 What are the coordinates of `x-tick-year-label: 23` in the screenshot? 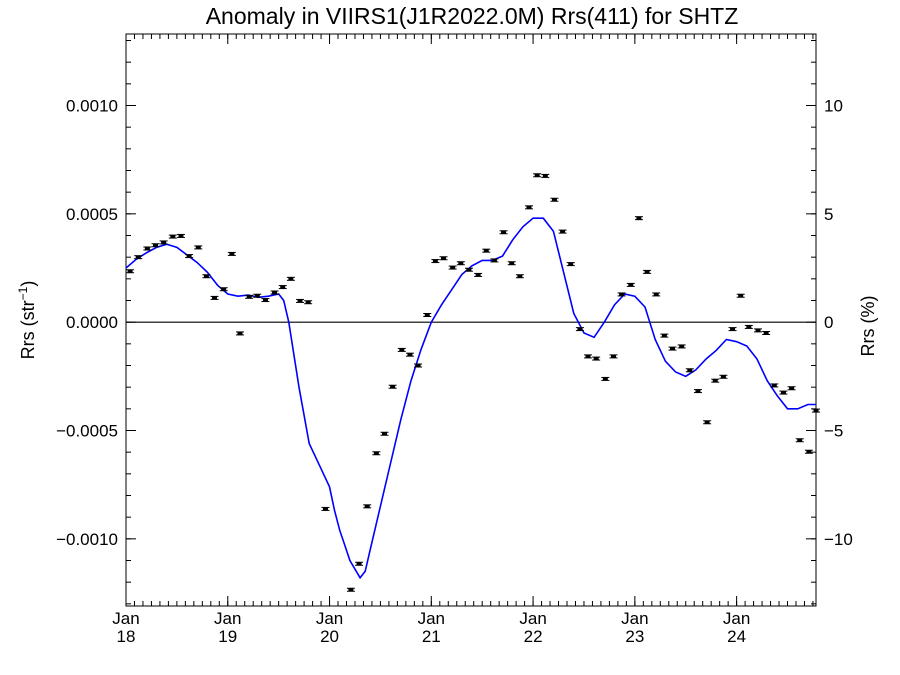 It's located at (634, 636).